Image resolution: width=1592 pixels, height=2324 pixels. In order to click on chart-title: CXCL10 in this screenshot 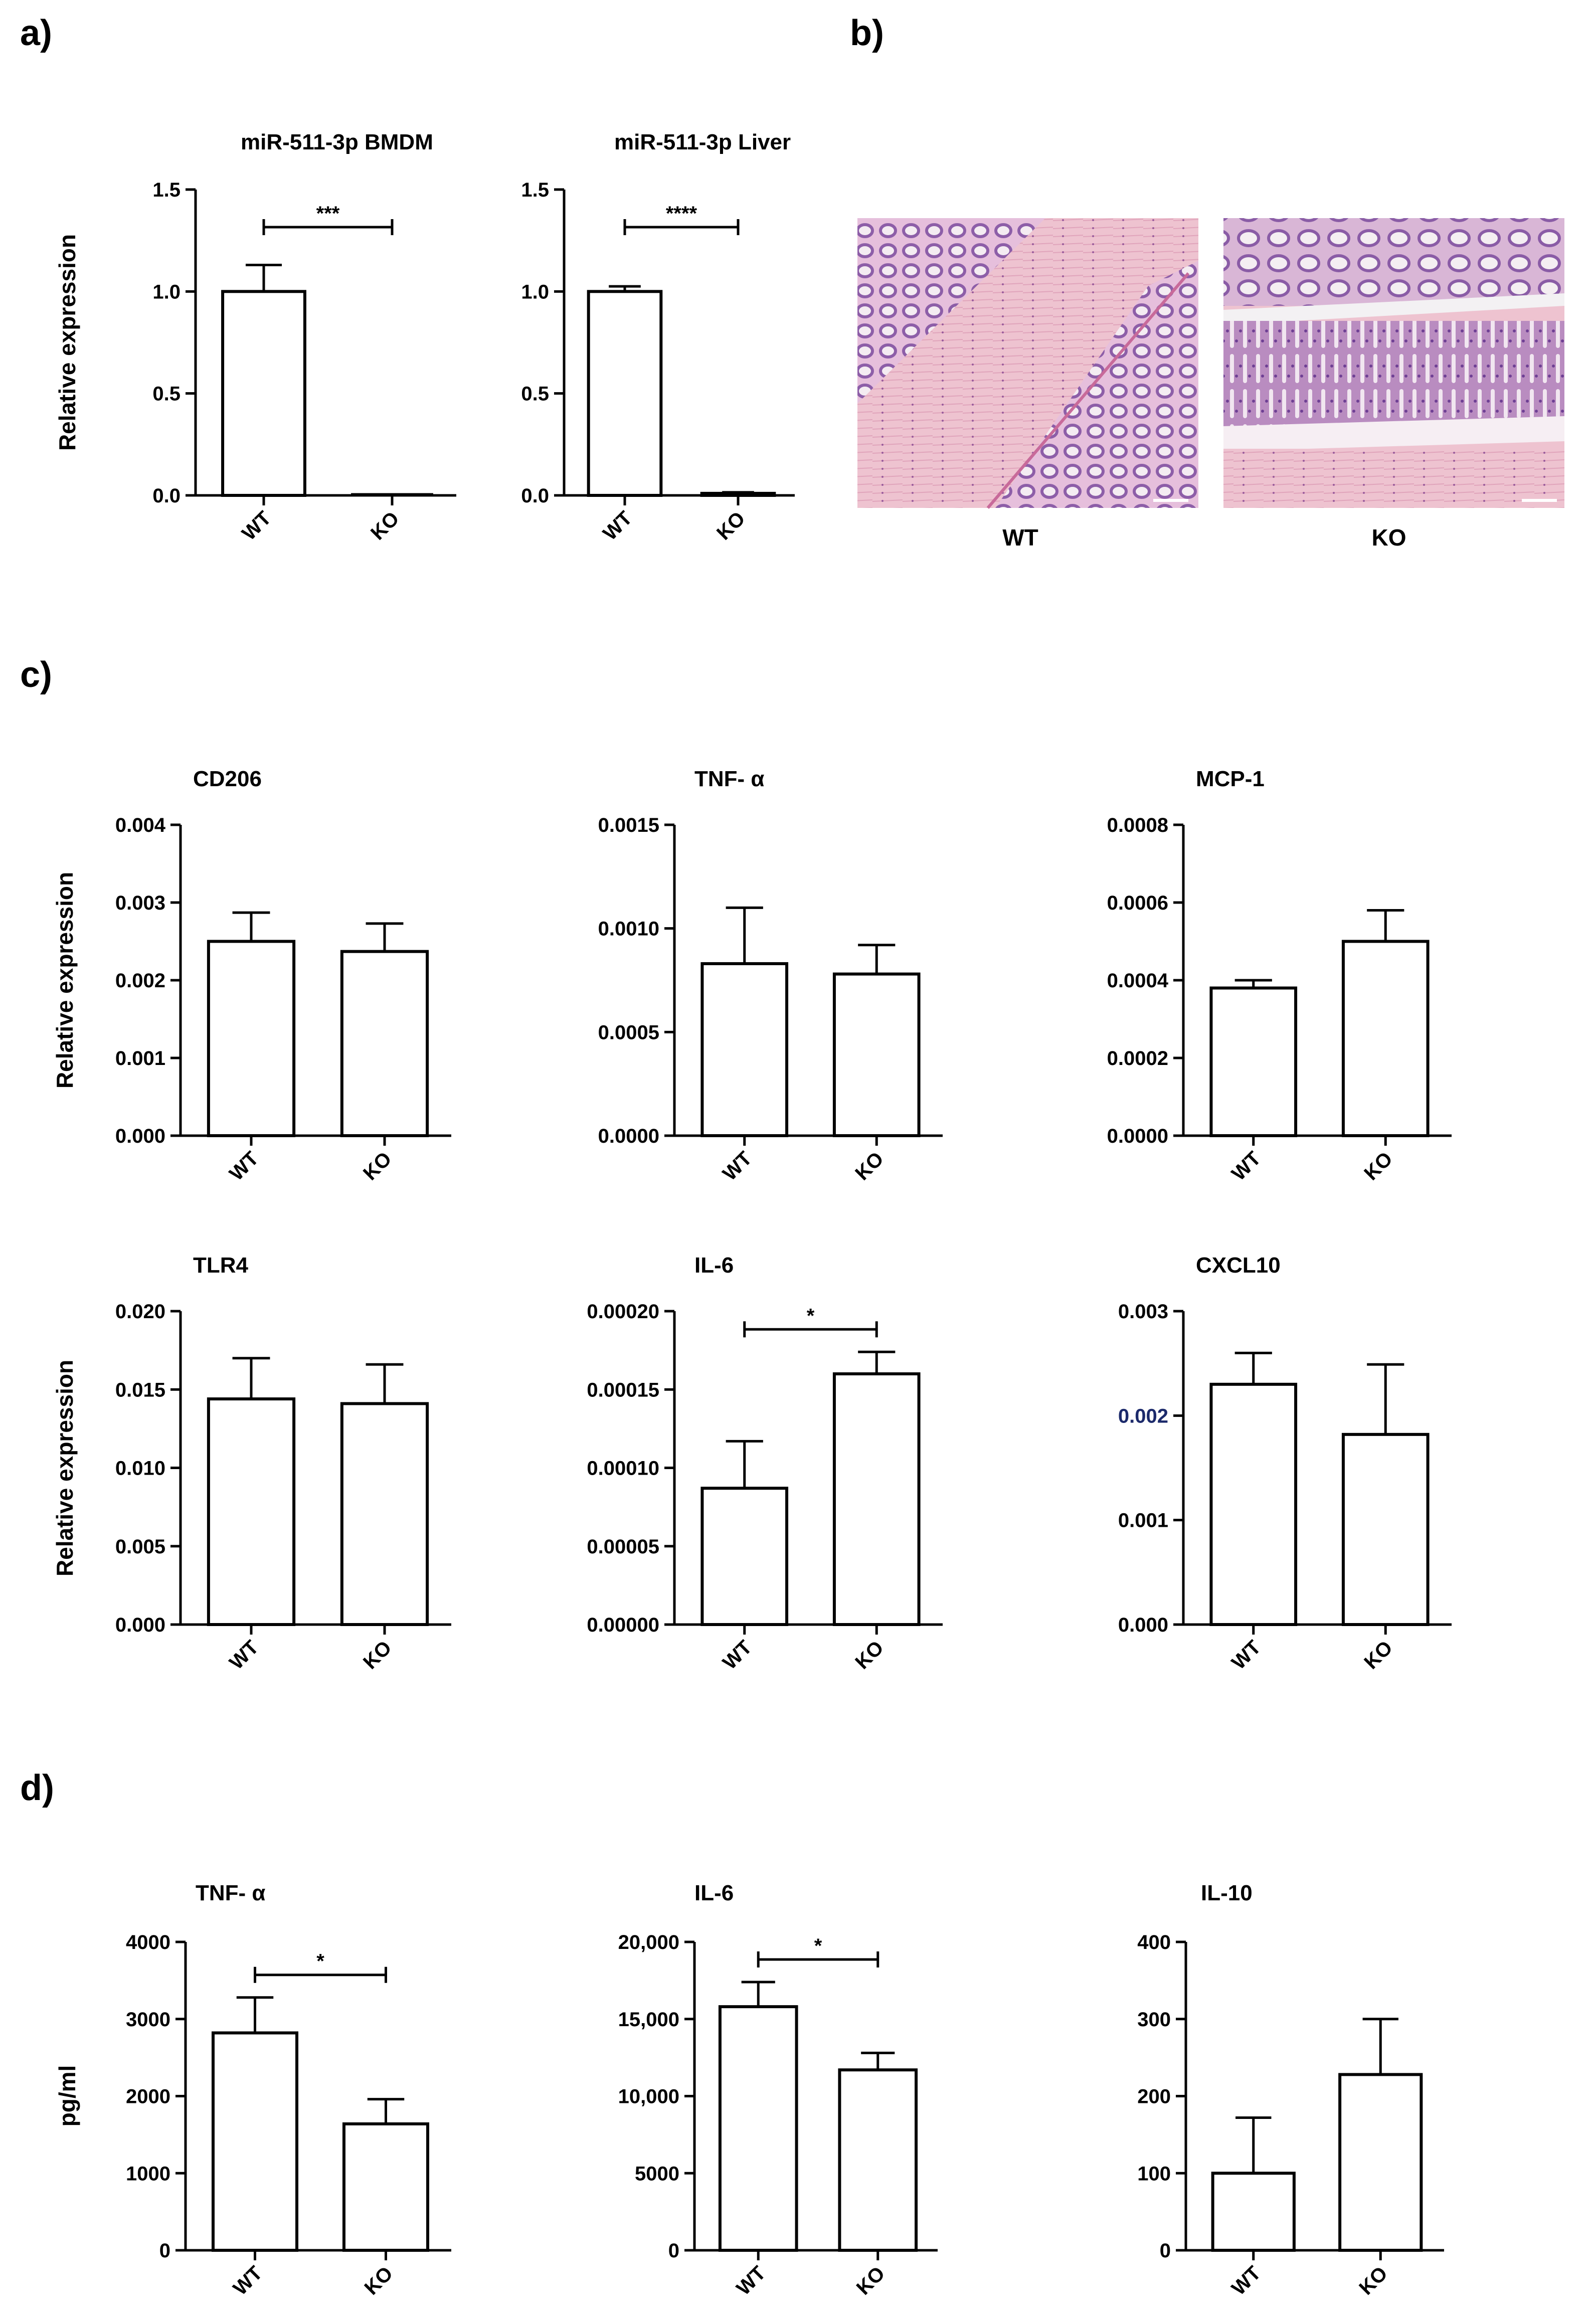, I will do `click(1238, 1265)`.